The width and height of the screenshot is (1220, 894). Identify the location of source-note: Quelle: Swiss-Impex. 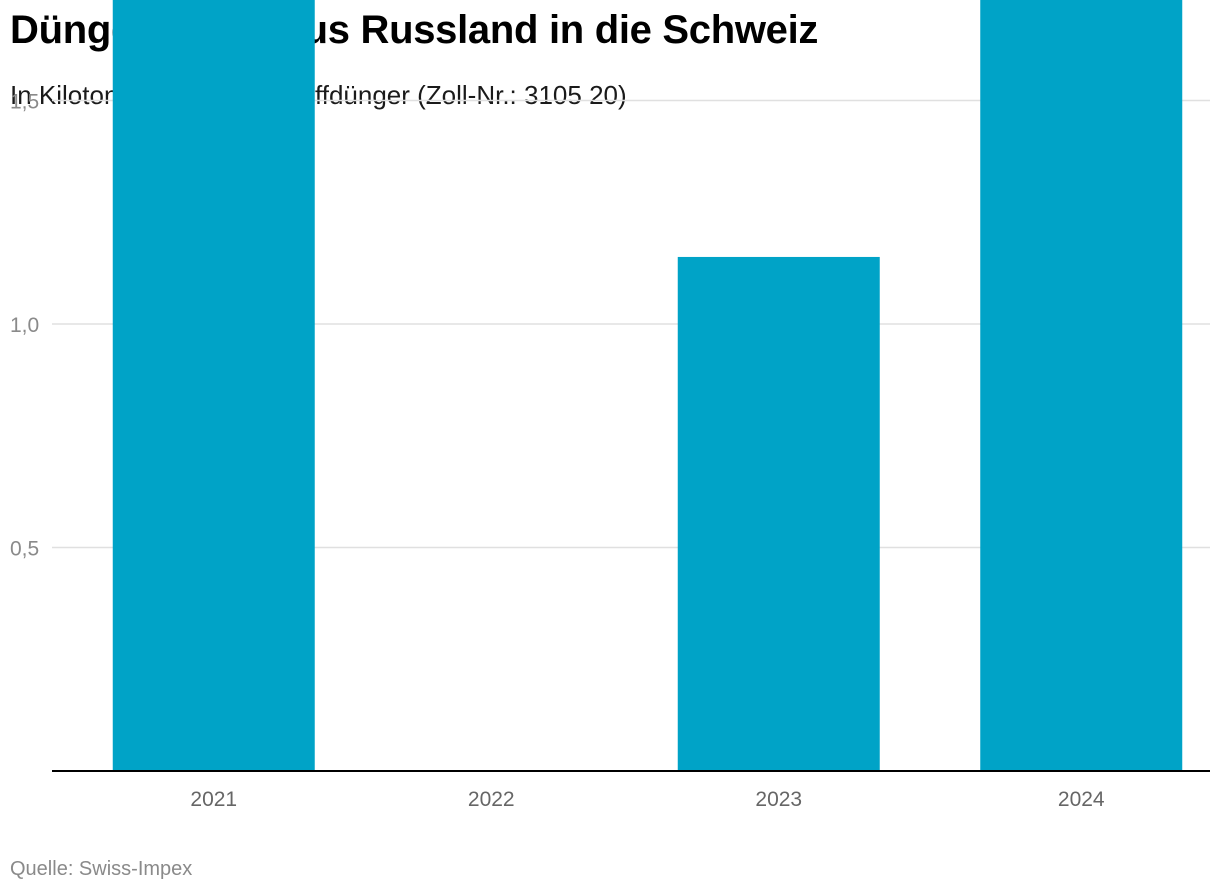
(101, 869).